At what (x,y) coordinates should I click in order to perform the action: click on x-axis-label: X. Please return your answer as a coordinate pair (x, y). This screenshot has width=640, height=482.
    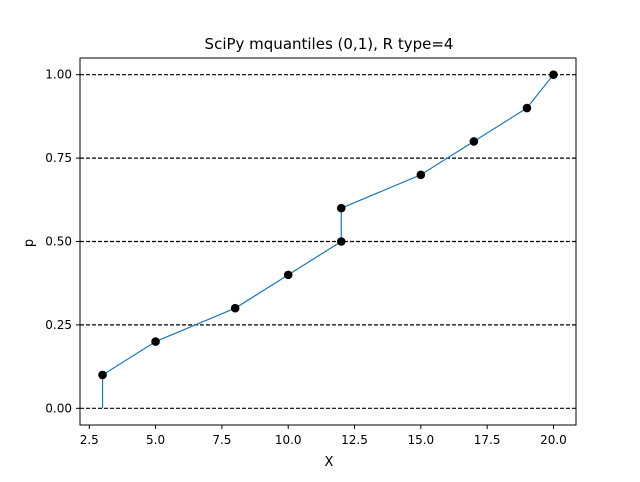
    Looking at the image, I should click on (329, 462).